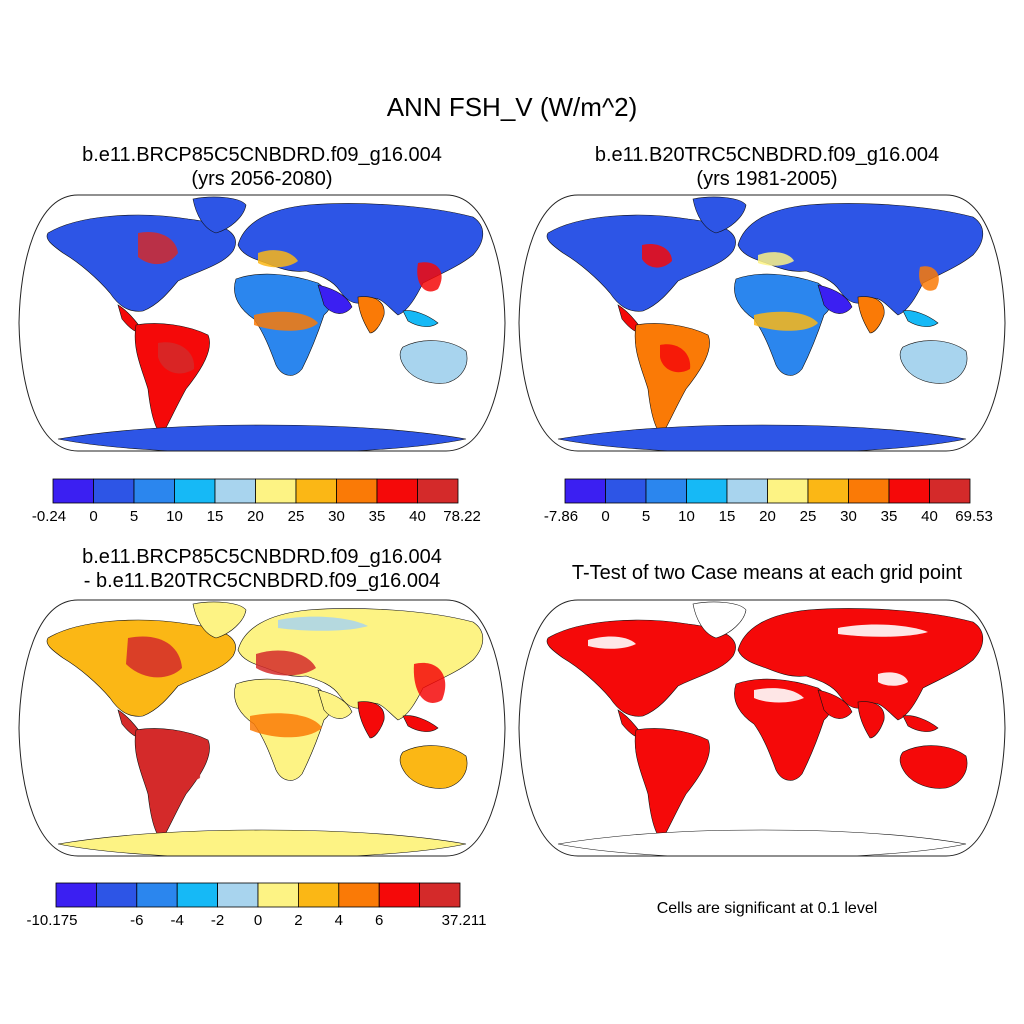 The width and height of the screenshot is (1024, 1024). Describe the element at coordinates (420, 318) in the screenshot. I see `map1-seAsia` at that location.